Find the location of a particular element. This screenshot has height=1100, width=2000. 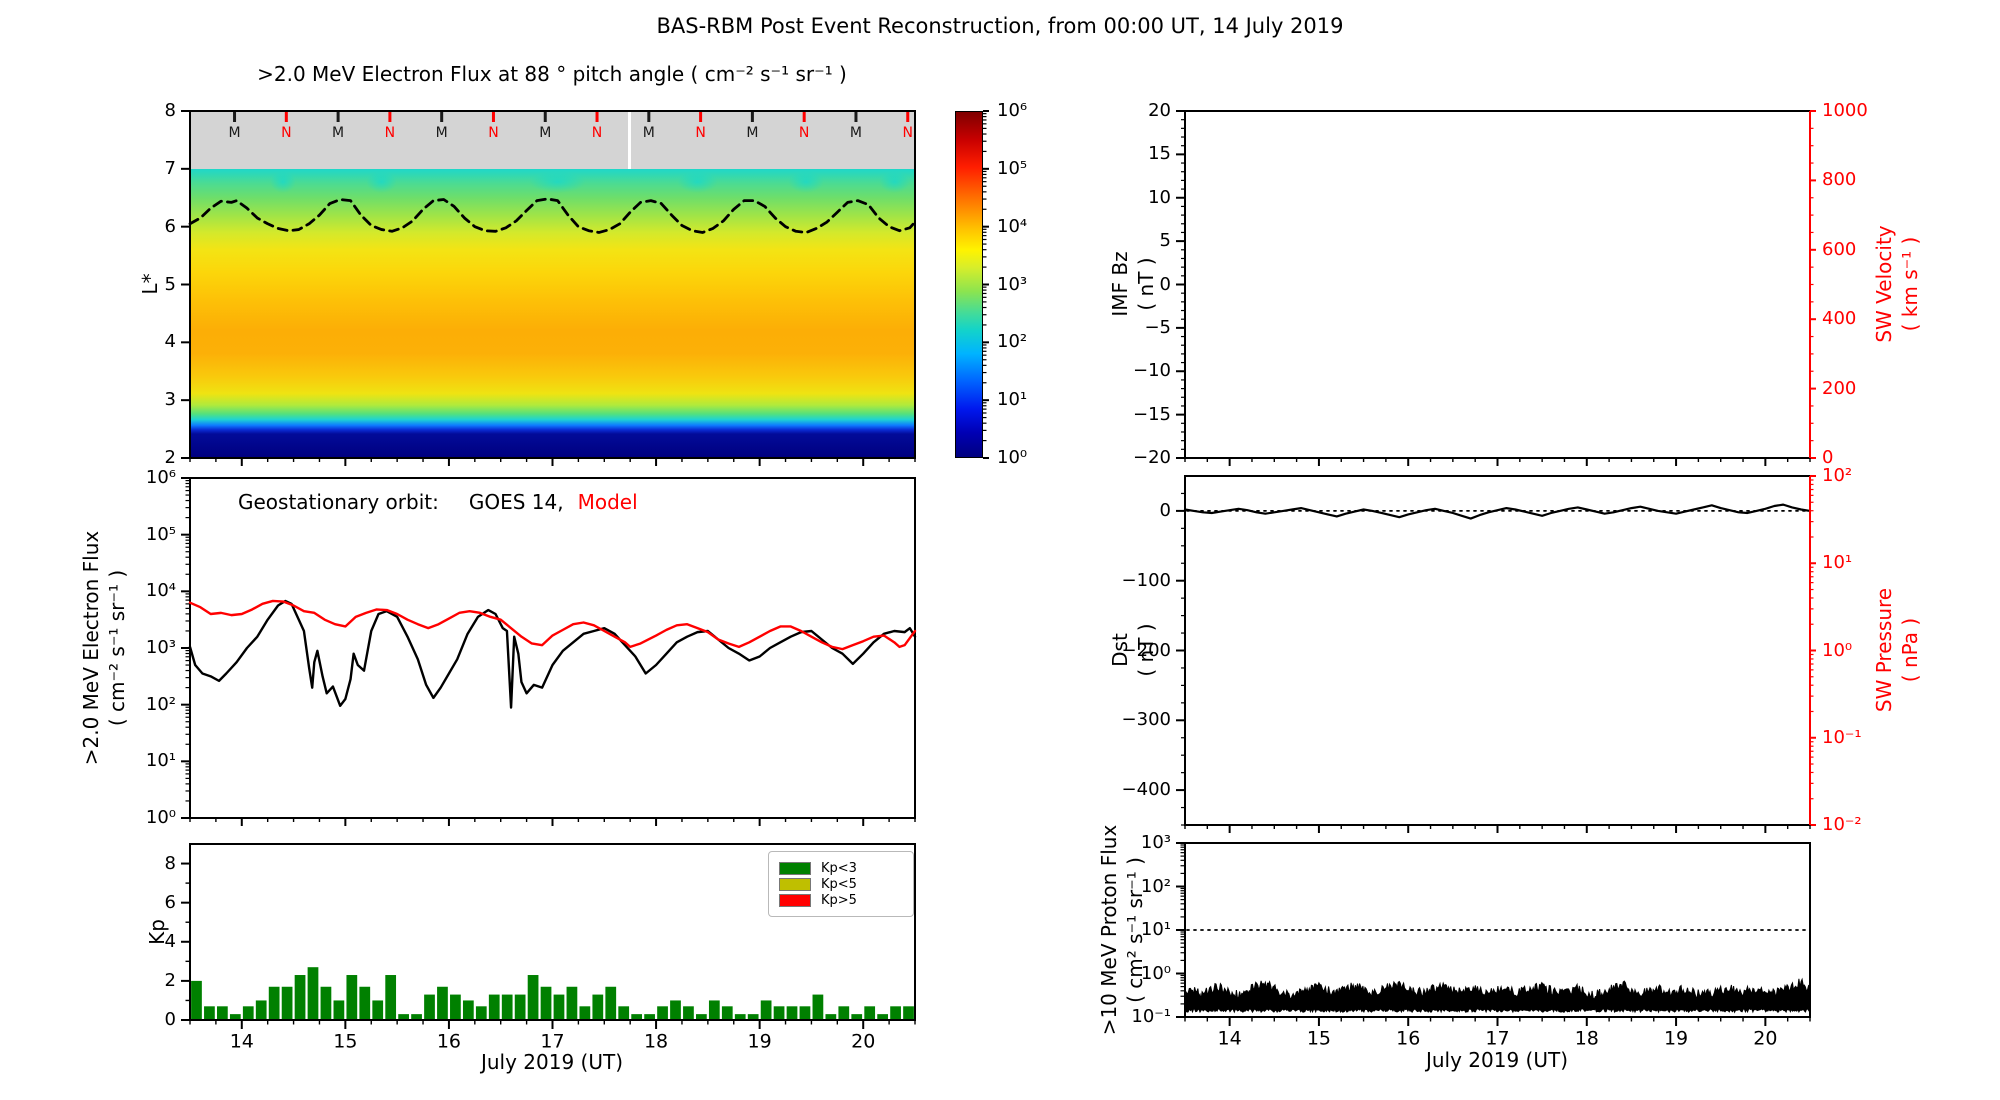

flux-frame is located at coordinates (552, 648).